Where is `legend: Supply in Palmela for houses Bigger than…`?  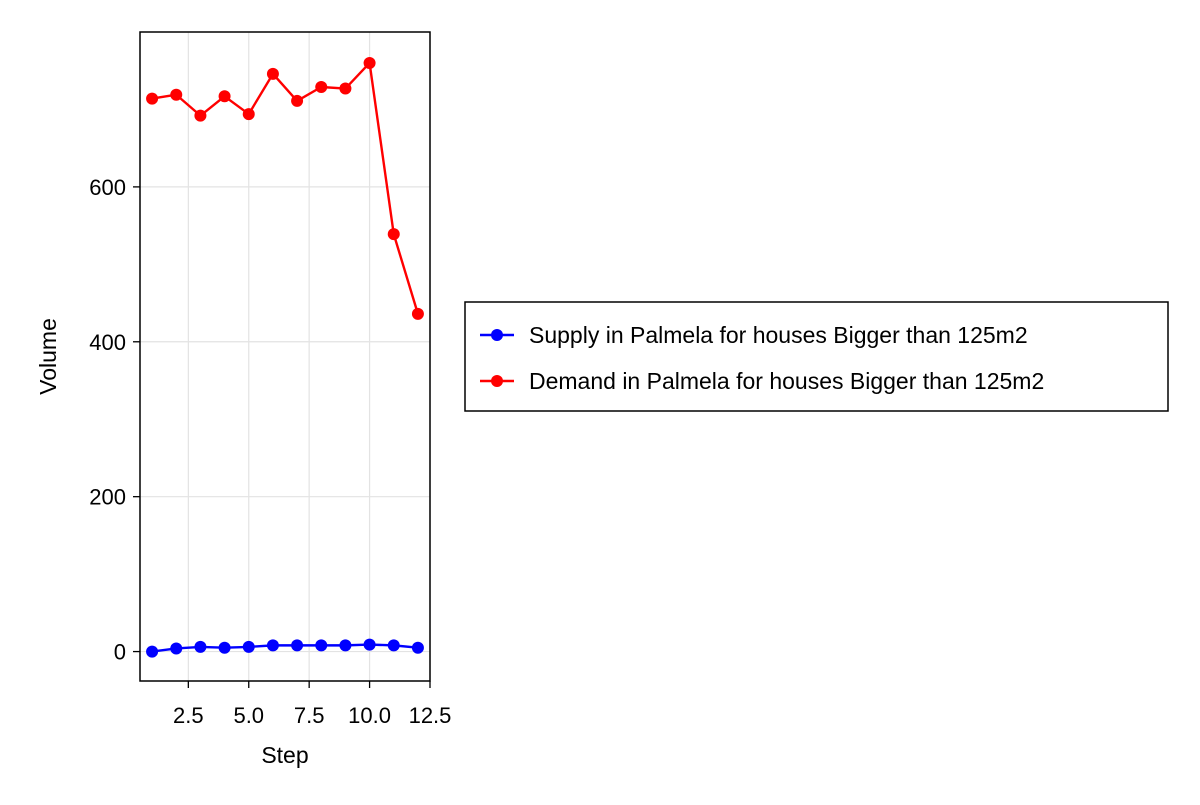 legend: Supply in Palmela for houses Bigger than… is located at coordinates (816, 356).